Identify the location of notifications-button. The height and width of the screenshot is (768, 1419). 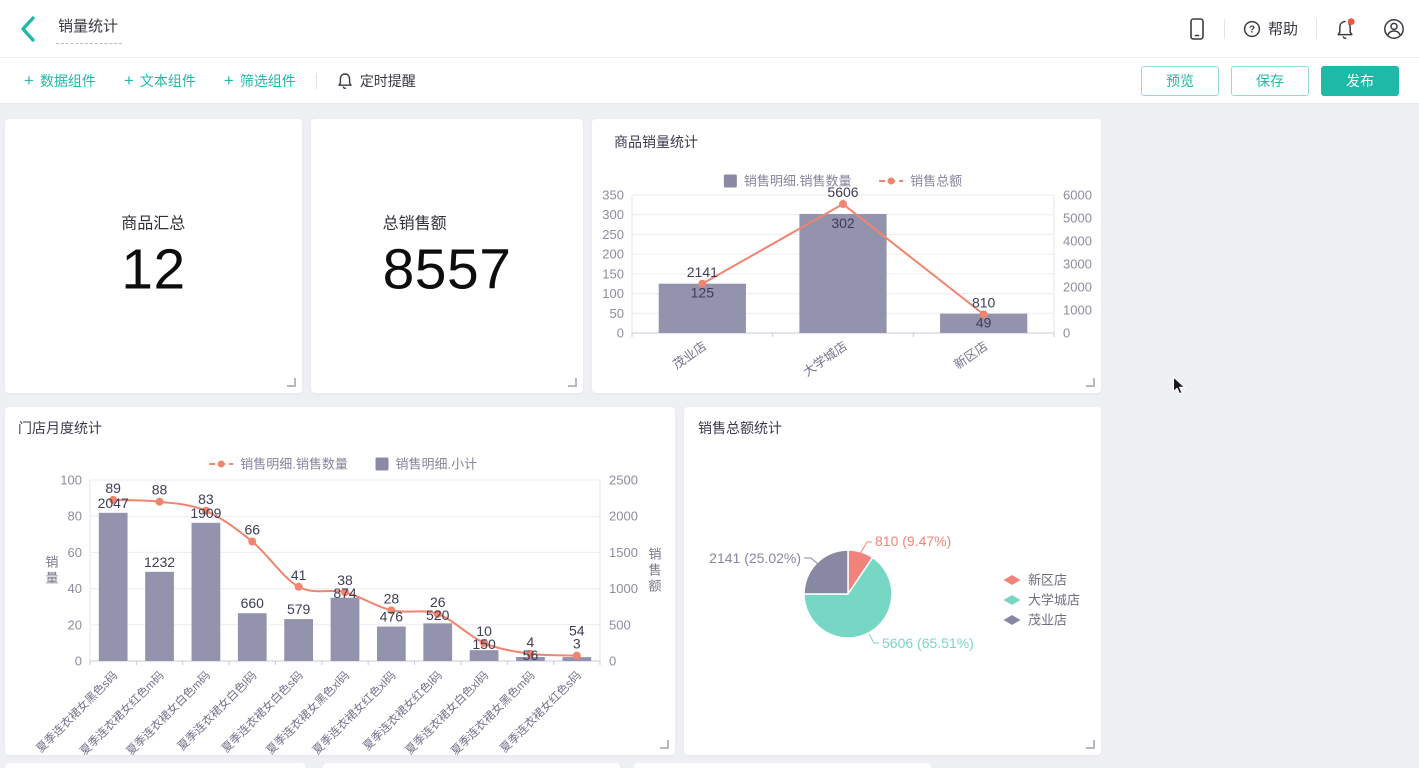
(1346, 29).